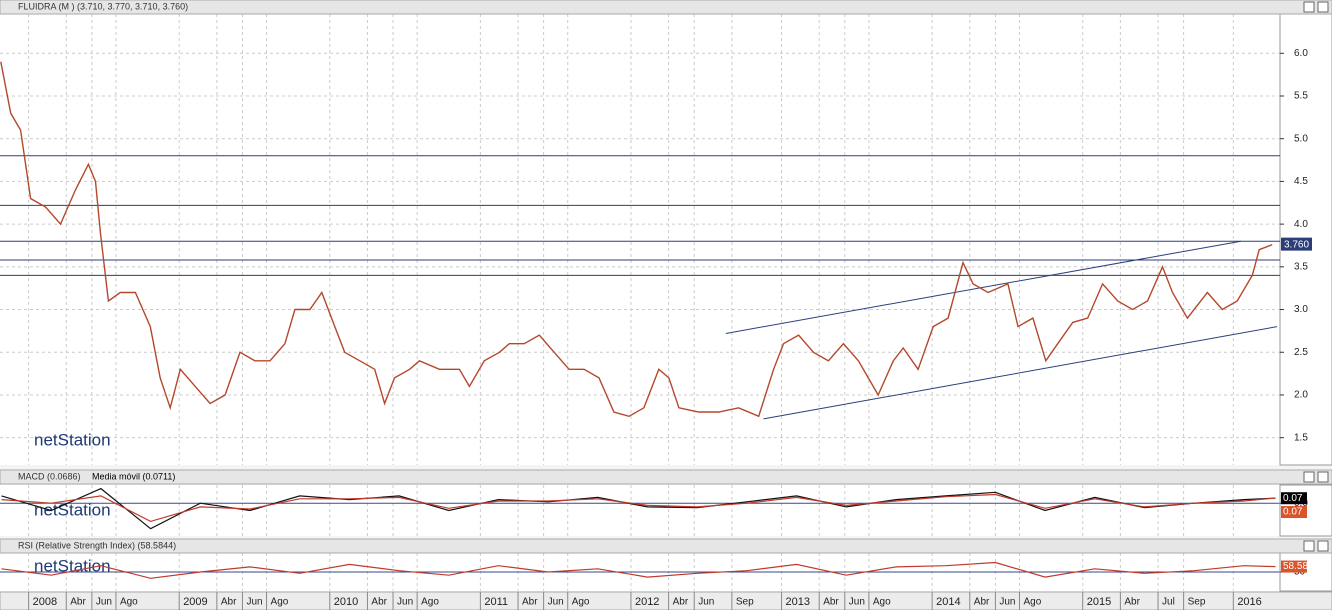  What do you see at coordinates (798, 602) in the screenshot?
I see `x-tick-label: 2013` at bounding box center [798, 602].